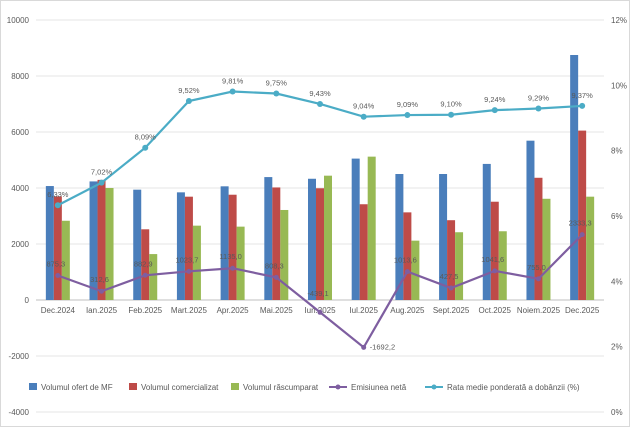 This screenshot has width=630, height=431. What do you see at coordinates (617, 412) in the screenshot?
I see `y2-tick-label: 0%` at bounding box center [617, 412].